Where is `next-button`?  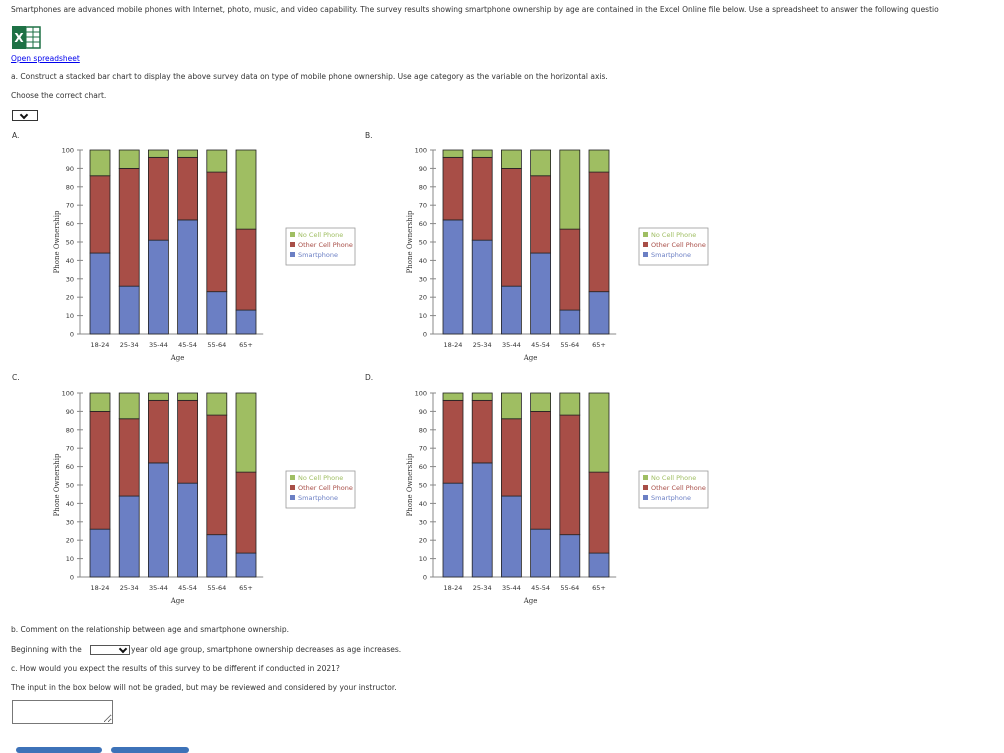
next-button is located at coordinates (150, 750).